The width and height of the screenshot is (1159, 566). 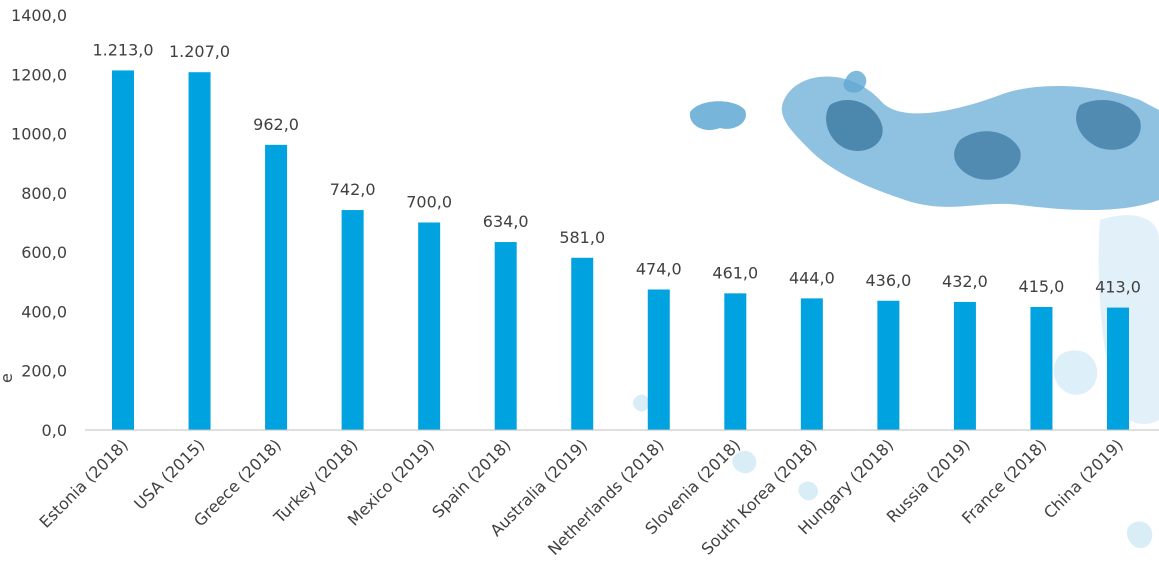 I want to click on y-tick-label: 600,0, so click(x=44, y=252).